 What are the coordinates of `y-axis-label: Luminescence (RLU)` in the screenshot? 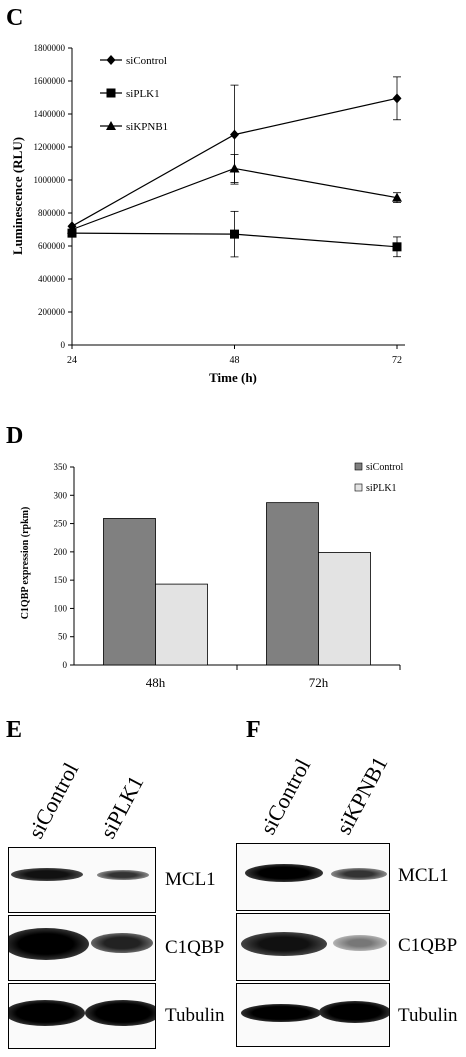 It's located at (17, 196).